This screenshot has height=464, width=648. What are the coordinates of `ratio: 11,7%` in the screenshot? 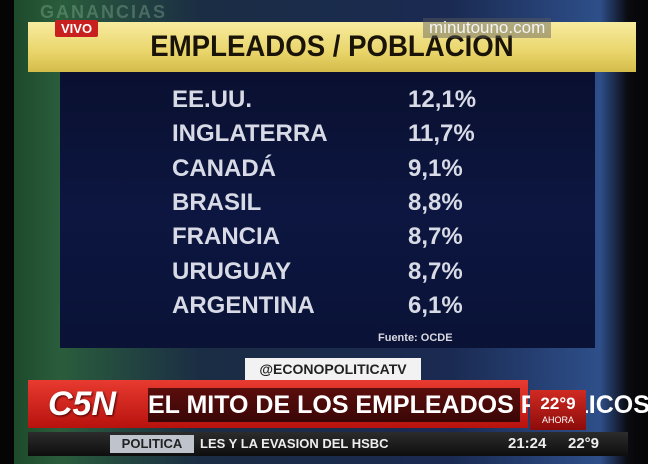 It's located at (441, 134).